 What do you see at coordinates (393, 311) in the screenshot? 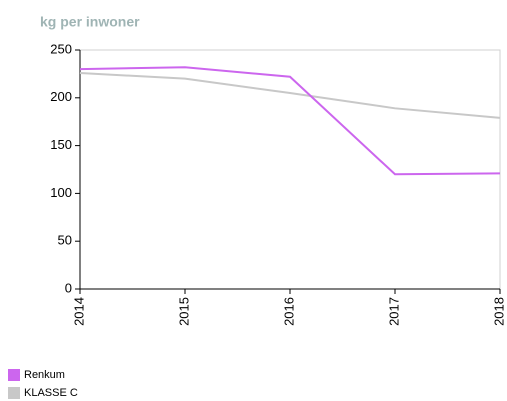
I see `x-tick-label: 2017` at bounding box center [393, 311].